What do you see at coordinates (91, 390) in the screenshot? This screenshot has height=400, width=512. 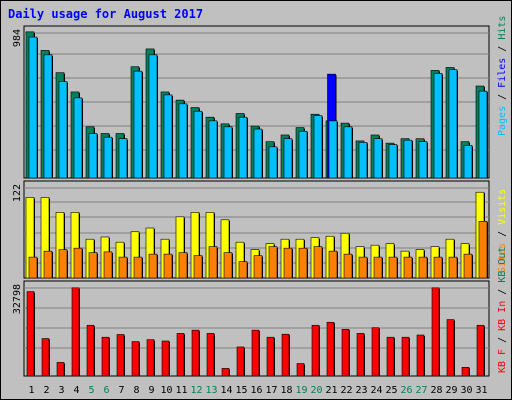 I see `x-tick-label: 5` at bounding box center [91, 390].